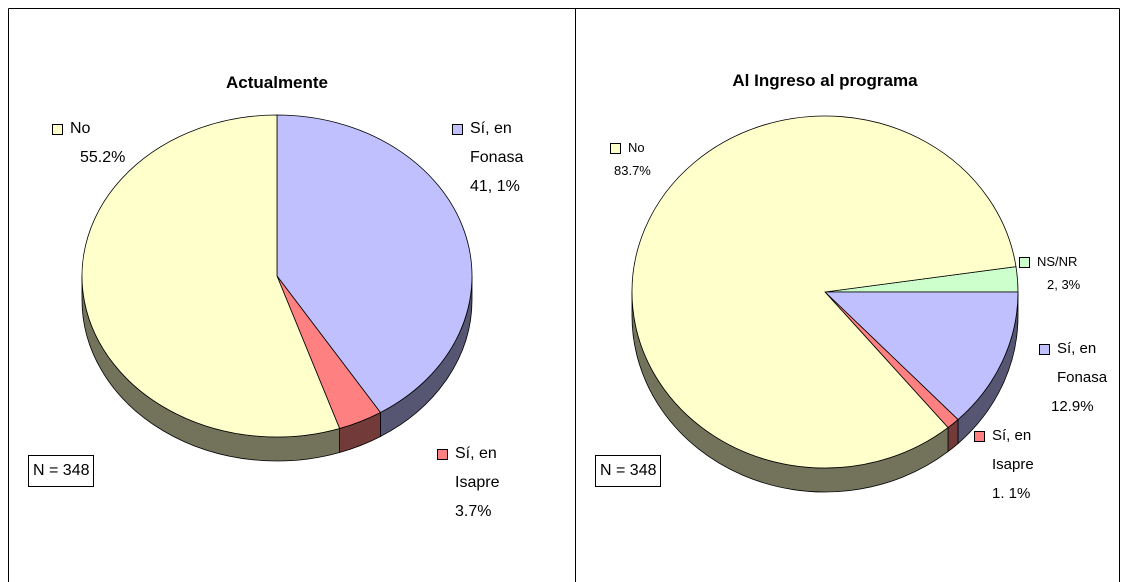 Image resolution: width=1128 pixels, height=582 pixels. What do you see at coordinates (632, 170) in the screenshot?
I see `value-label: 83.7%` at bounding box center [632, 170].